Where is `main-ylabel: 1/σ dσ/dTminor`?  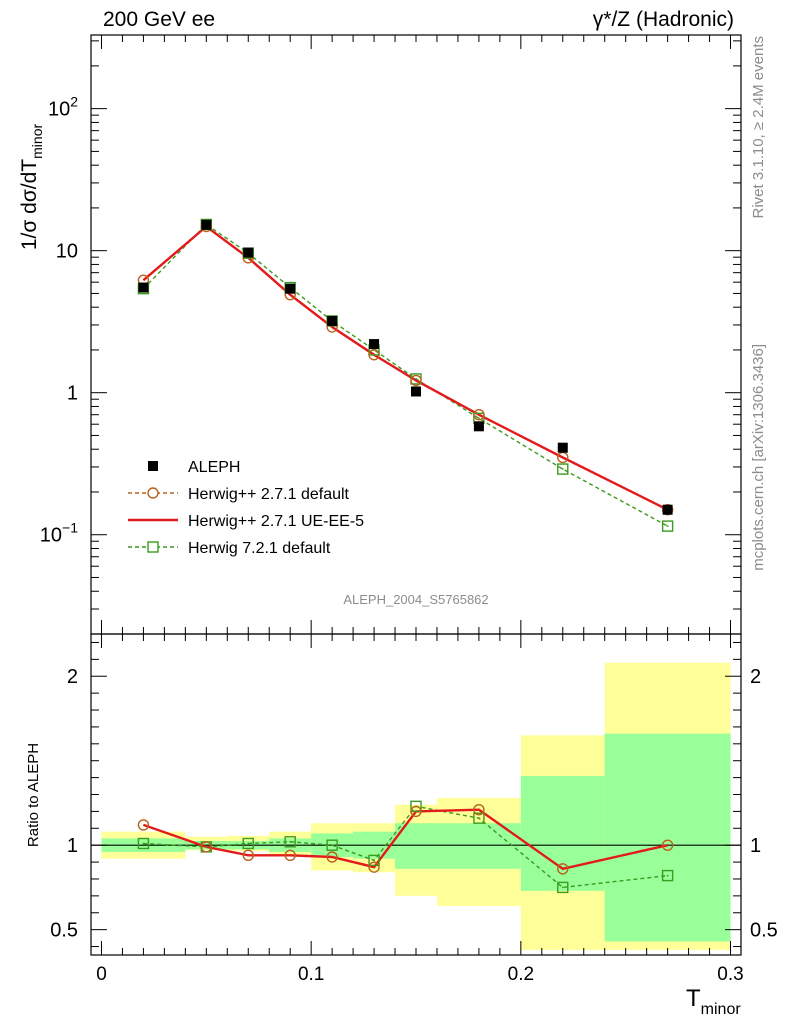 main-ylabel: 1/σ dσ/dTminor is located at coordinates (31, 187).